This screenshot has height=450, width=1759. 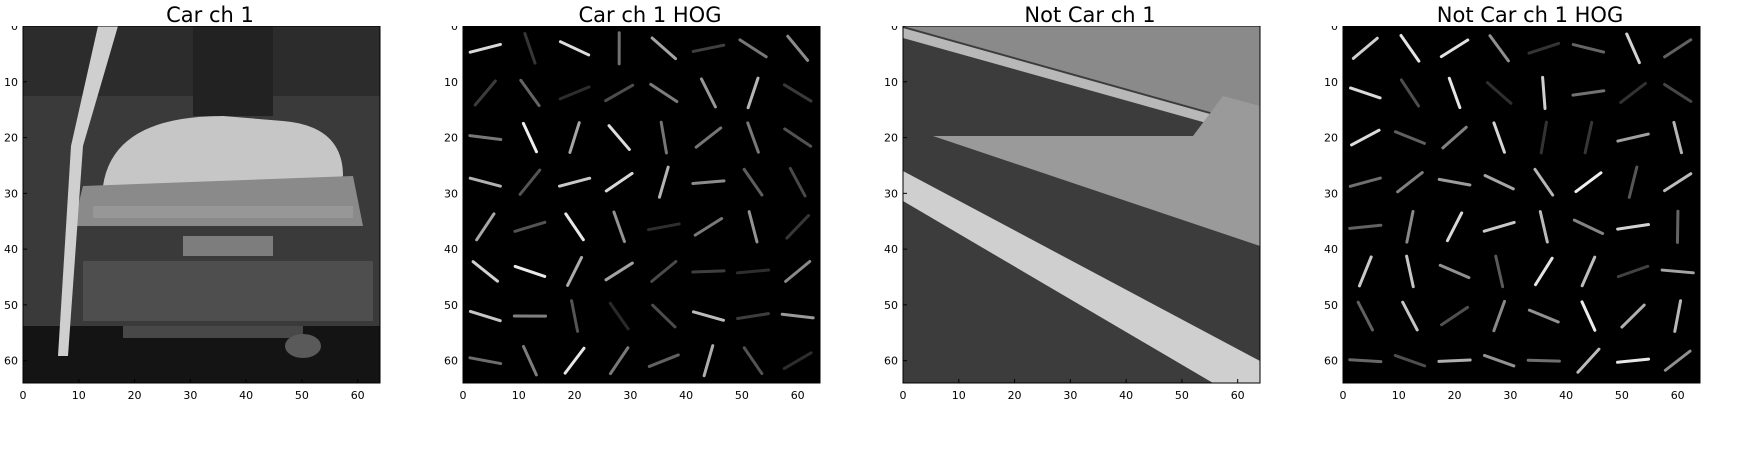 What do you see at coordinates (650, 15) in the screenshot?
I see `panel-title: Car ch 1 HOG` at bounding box center [650, 15].